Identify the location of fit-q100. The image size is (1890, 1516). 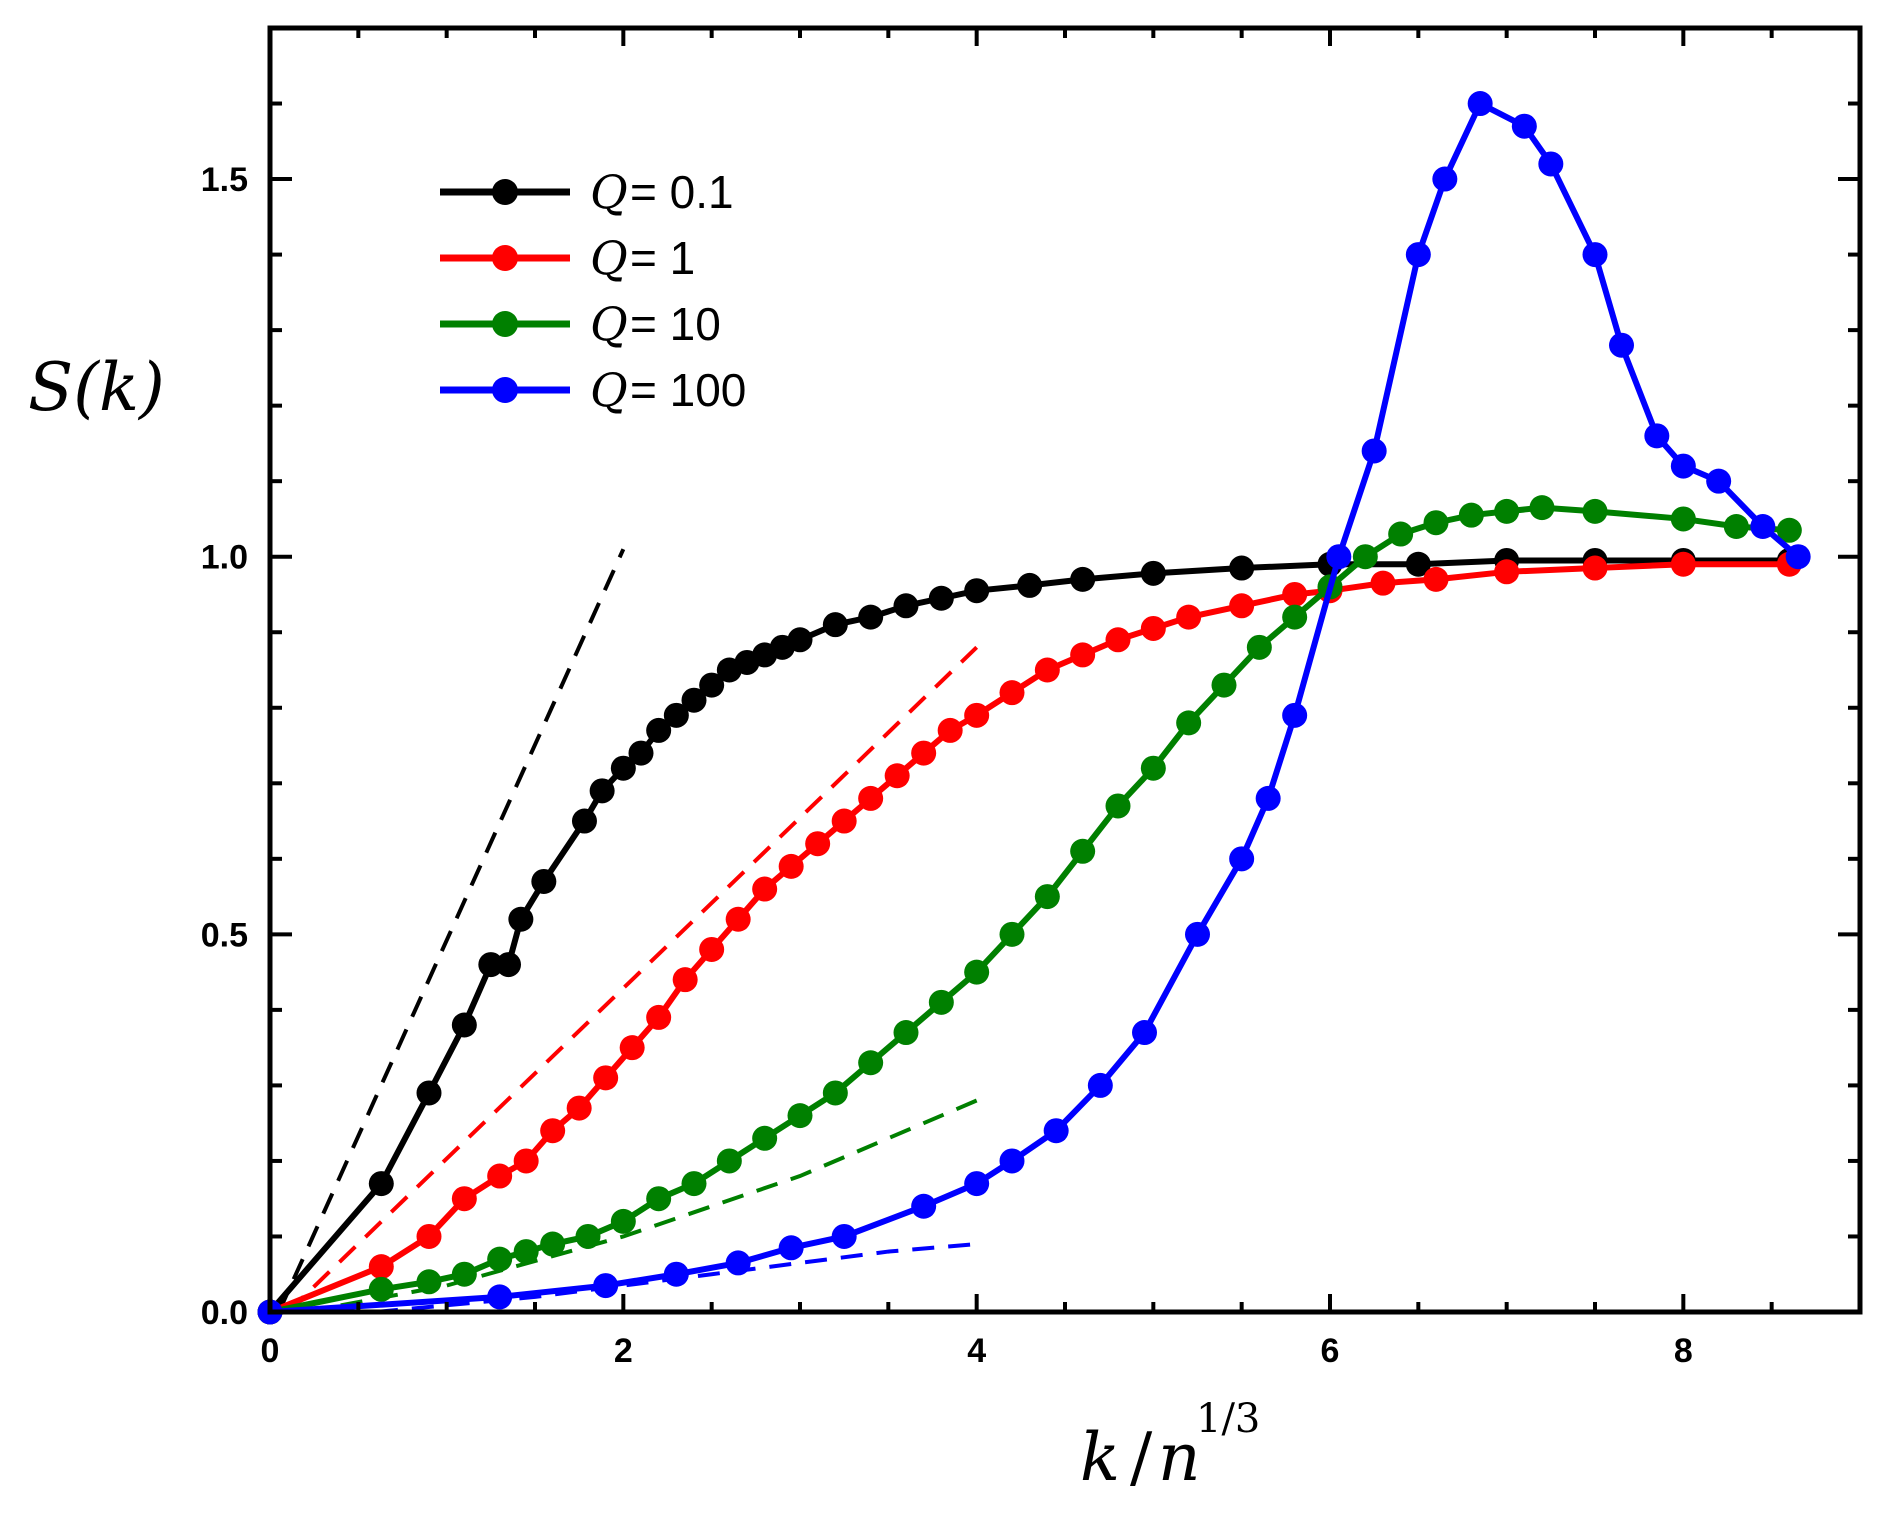
(676, 1278).